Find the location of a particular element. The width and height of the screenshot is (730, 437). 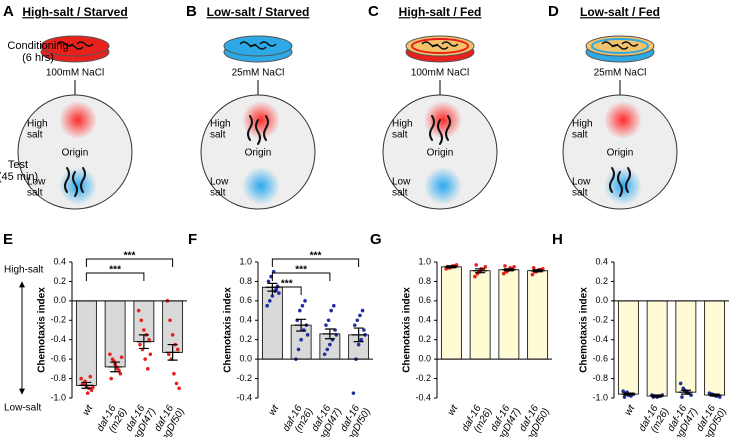

significance-bracket is located at coordinates (301, 276).